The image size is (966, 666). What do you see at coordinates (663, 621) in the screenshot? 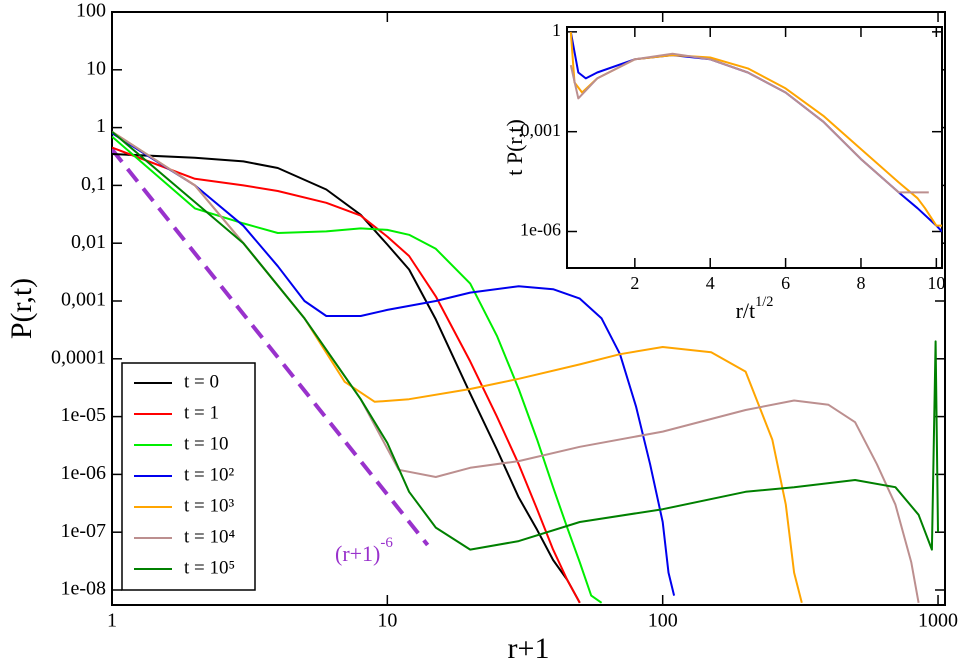
I see `x-tick-label: 100` at bounding box center [663, 621].